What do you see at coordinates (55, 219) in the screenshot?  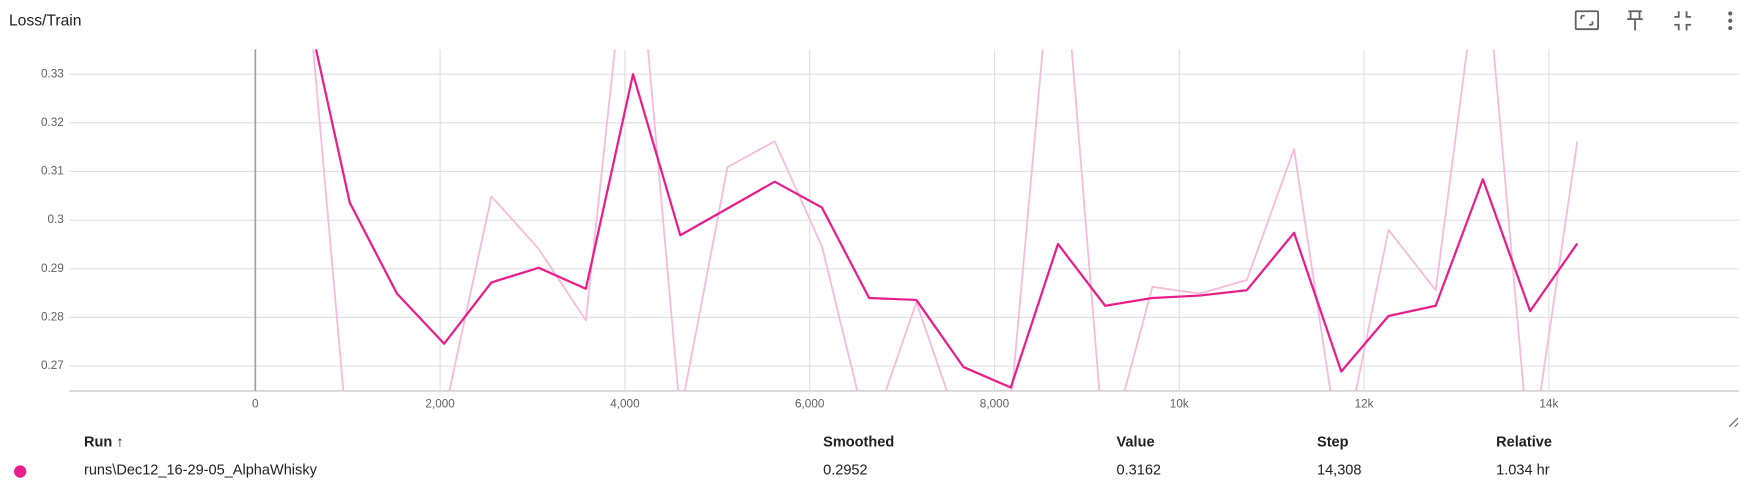 I see `y-tick-label: 0.3` at bounding box center [55, 219].